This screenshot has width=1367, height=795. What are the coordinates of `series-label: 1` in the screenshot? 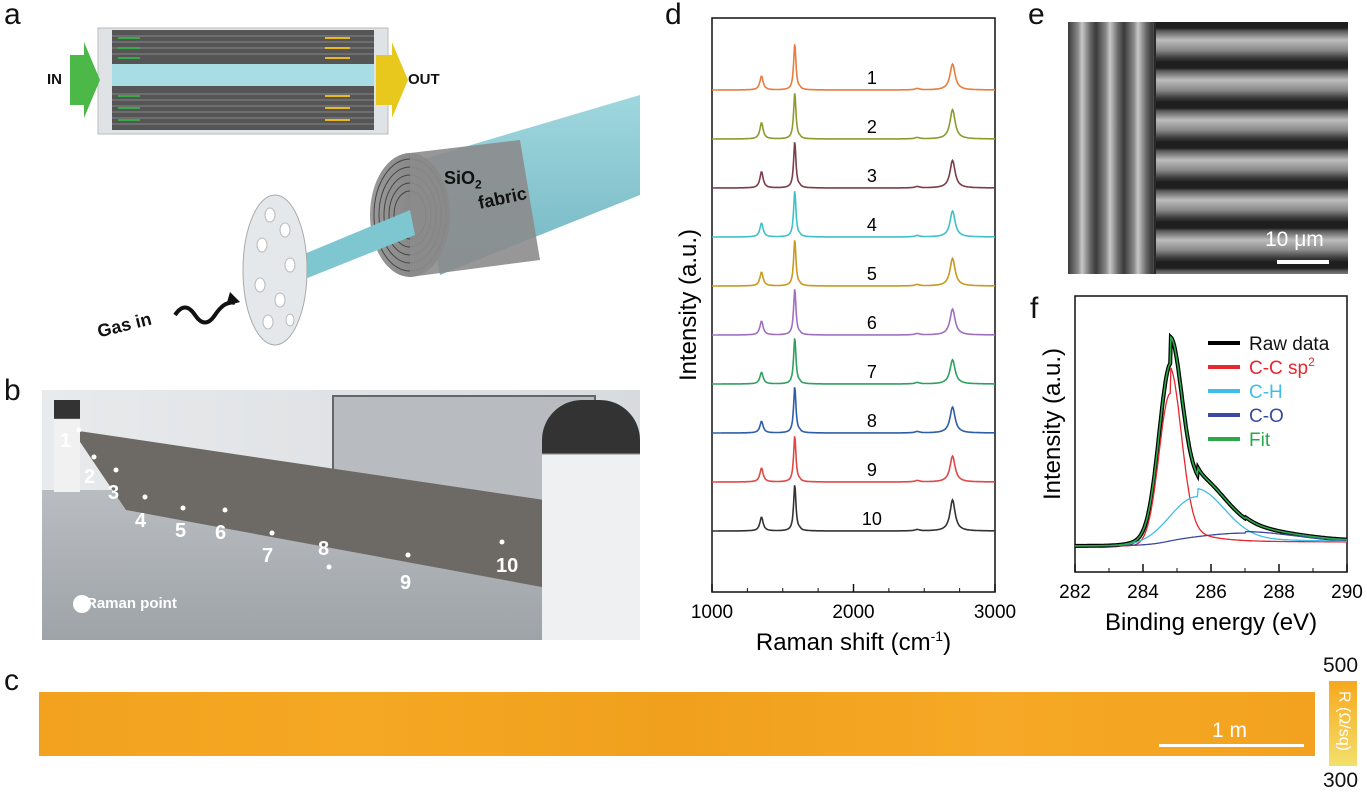 It's located at (872, 78).